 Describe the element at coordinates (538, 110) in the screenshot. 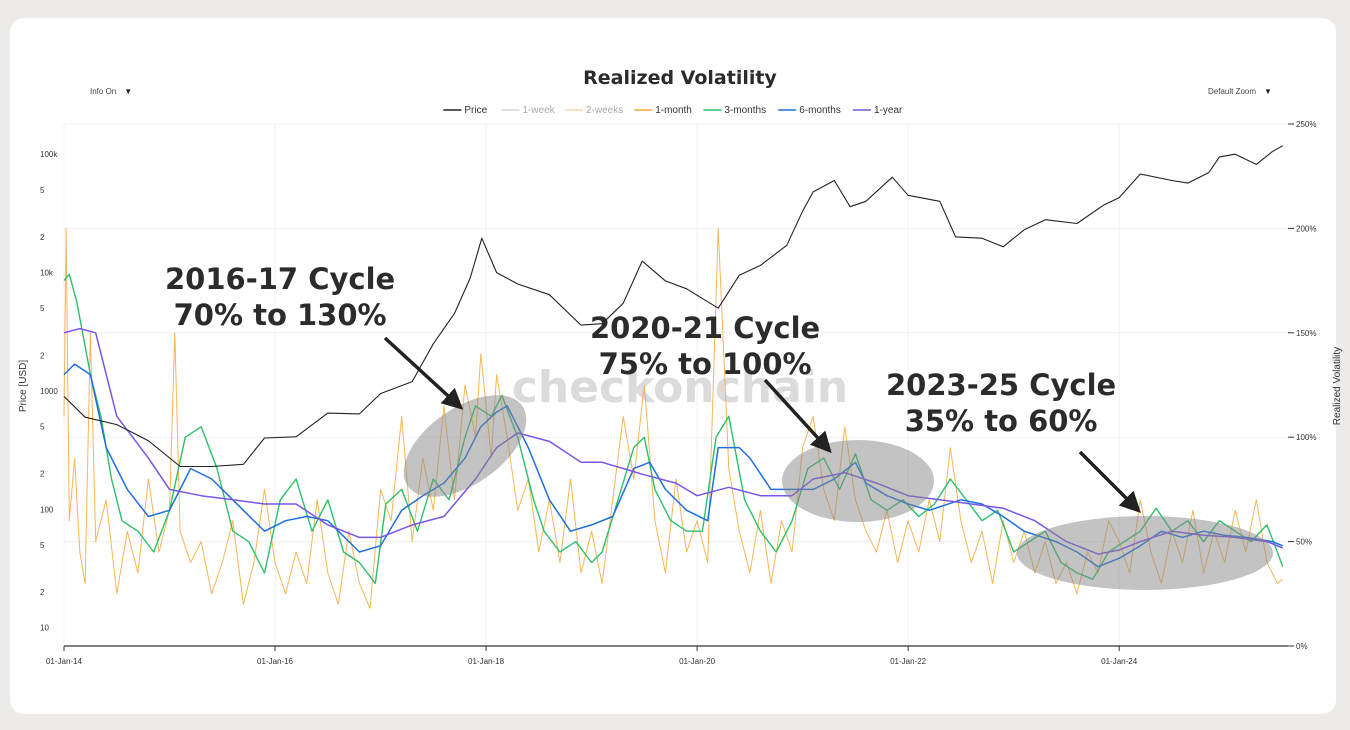

I see `legend-label-1-week: 1-week` at that location.